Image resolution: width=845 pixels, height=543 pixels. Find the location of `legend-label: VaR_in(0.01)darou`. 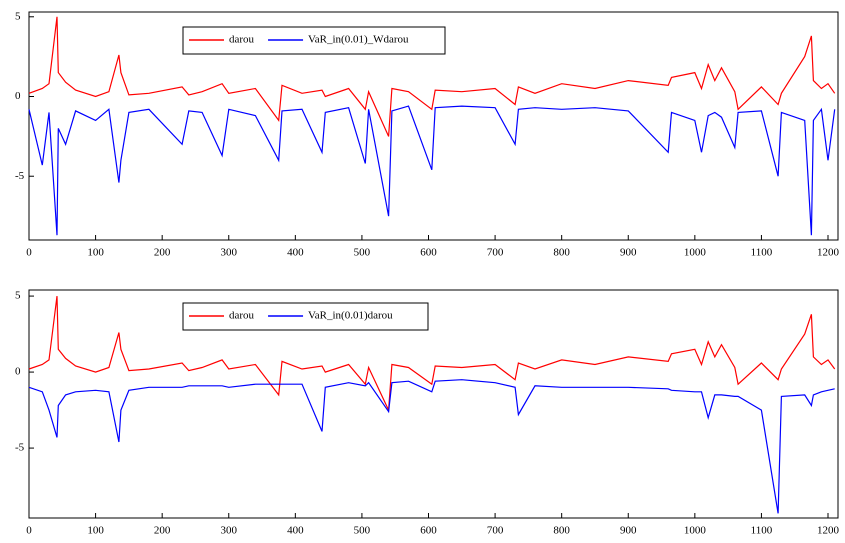

legend-label: VaR_in(0.01)darou is located at coordinates (350, 316).